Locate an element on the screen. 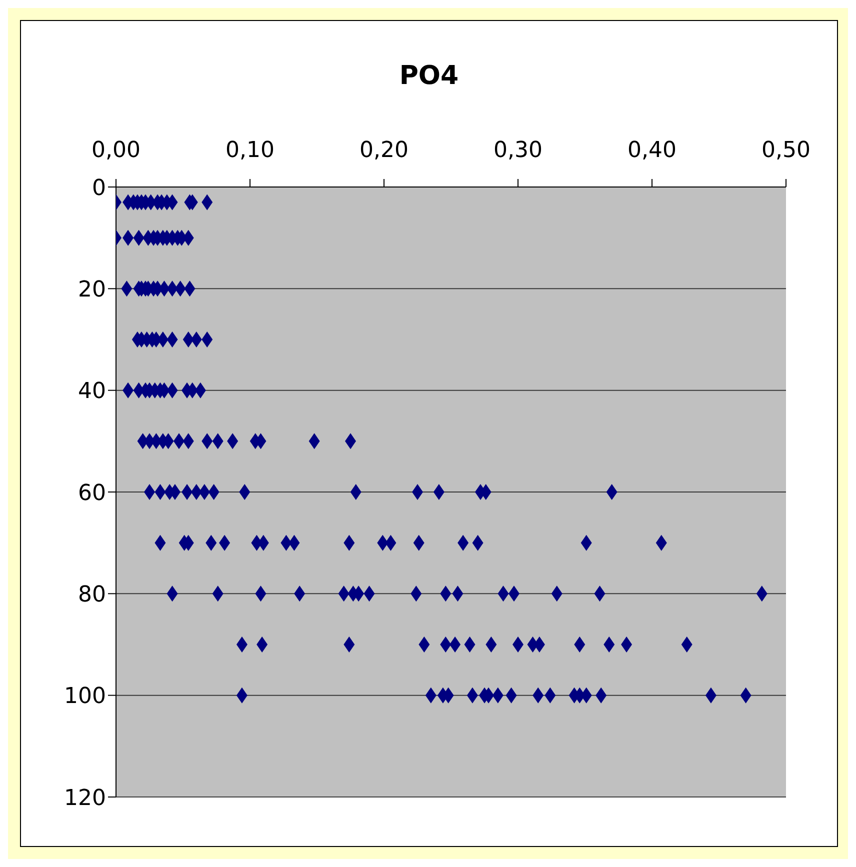 The image size is (856, 867). x-tick-label: 0,40 is located at coordinates (652, 150).